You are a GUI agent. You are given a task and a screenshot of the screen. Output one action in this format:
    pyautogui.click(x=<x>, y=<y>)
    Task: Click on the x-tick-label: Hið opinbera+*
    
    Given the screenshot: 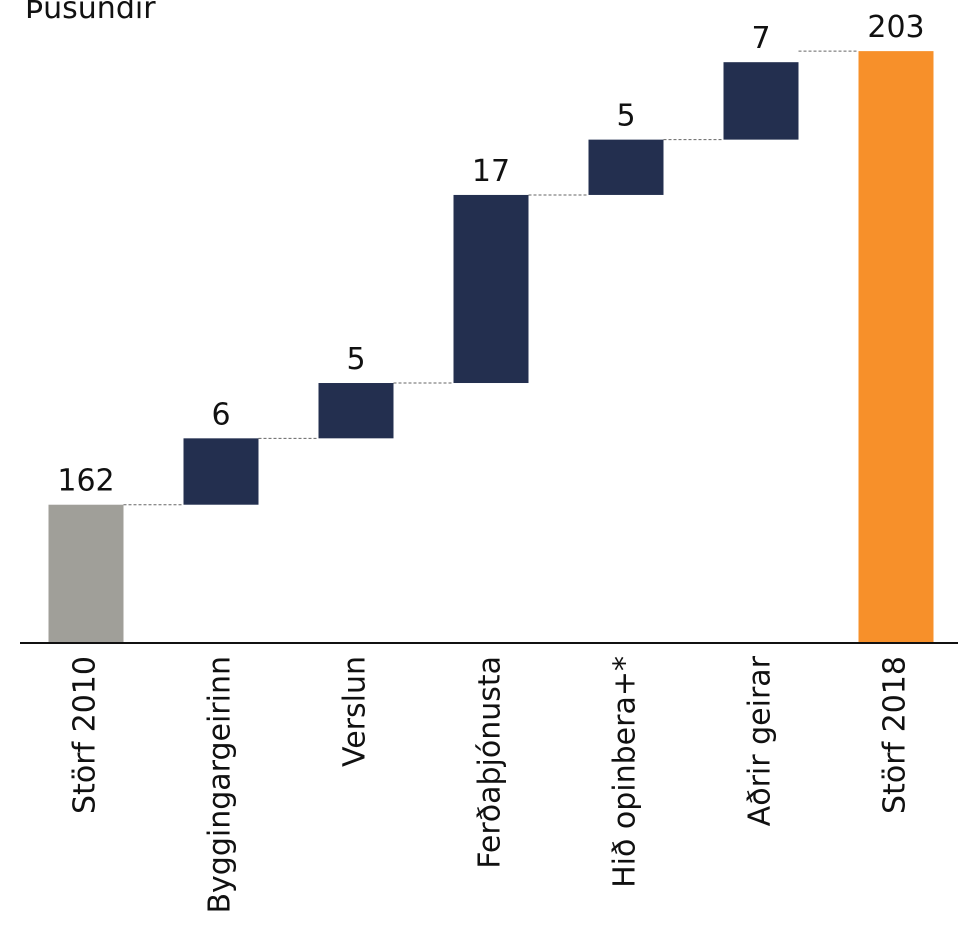 What is the action you would take?
    pyautogui.click(x=625, y=772)
    